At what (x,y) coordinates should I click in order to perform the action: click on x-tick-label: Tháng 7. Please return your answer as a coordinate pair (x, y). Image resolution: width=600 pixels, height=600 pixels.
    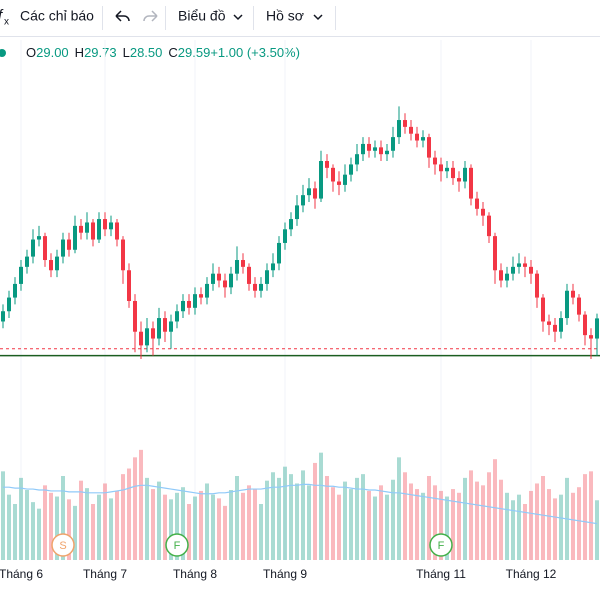
    Looking at the image, I should click on (105, 574).